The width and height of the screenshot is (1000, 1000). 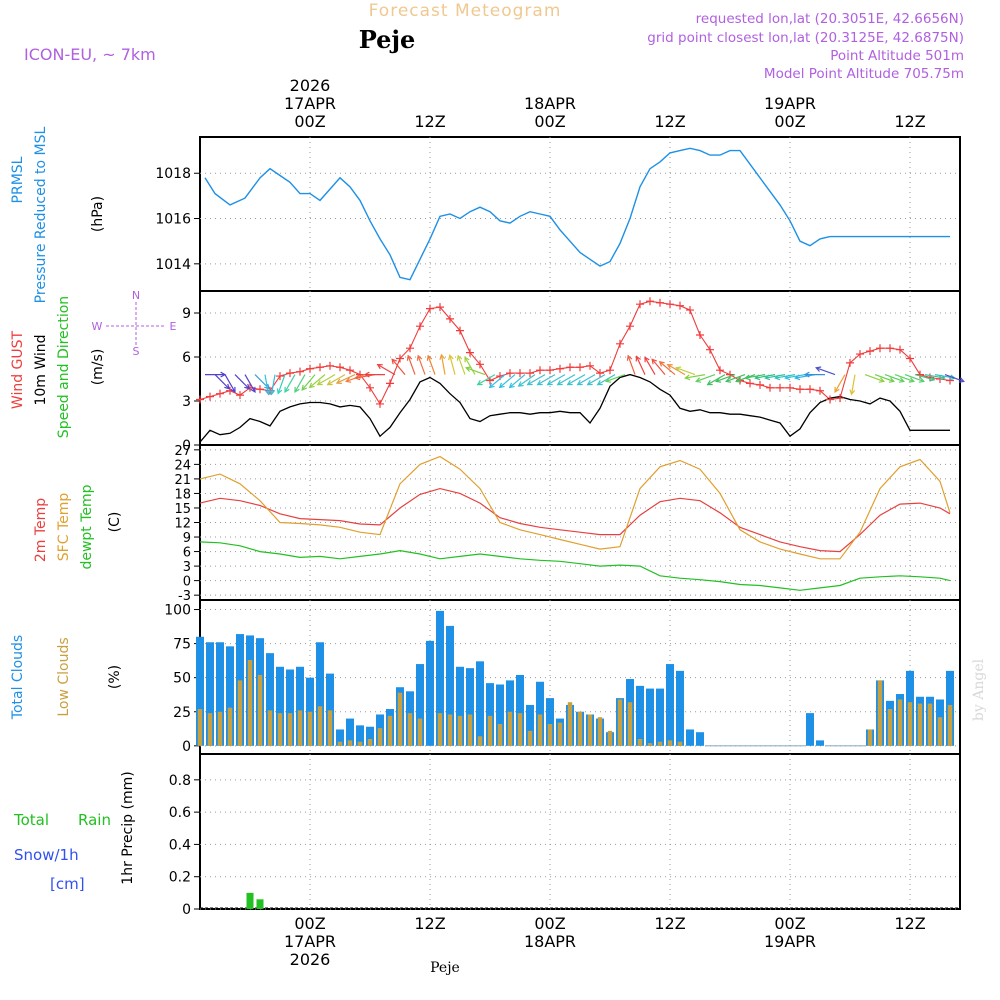 I want to click on precip-tick-label: 0.2, so click(x=180, y=878).